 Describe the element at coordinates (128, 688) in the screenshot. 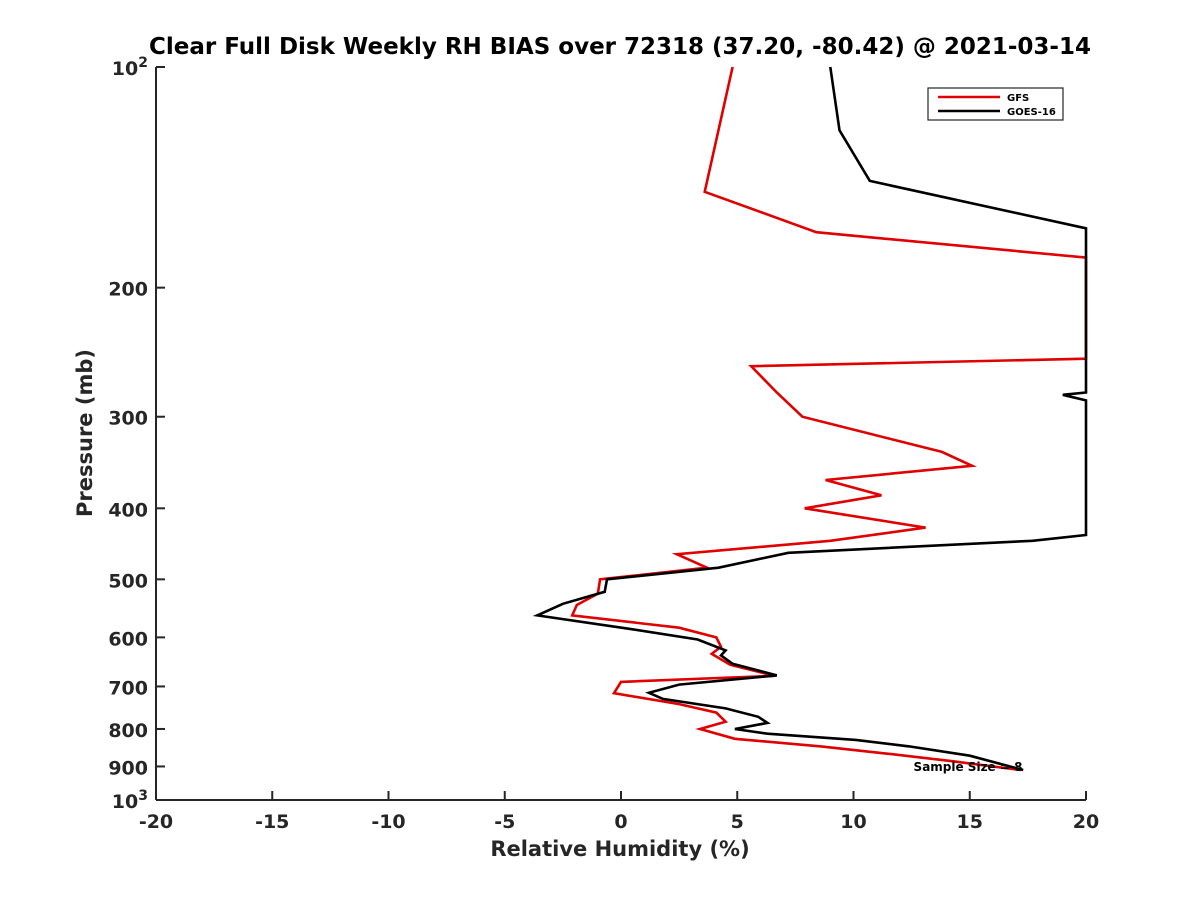

I see `y-tick-label: 700` at that location.